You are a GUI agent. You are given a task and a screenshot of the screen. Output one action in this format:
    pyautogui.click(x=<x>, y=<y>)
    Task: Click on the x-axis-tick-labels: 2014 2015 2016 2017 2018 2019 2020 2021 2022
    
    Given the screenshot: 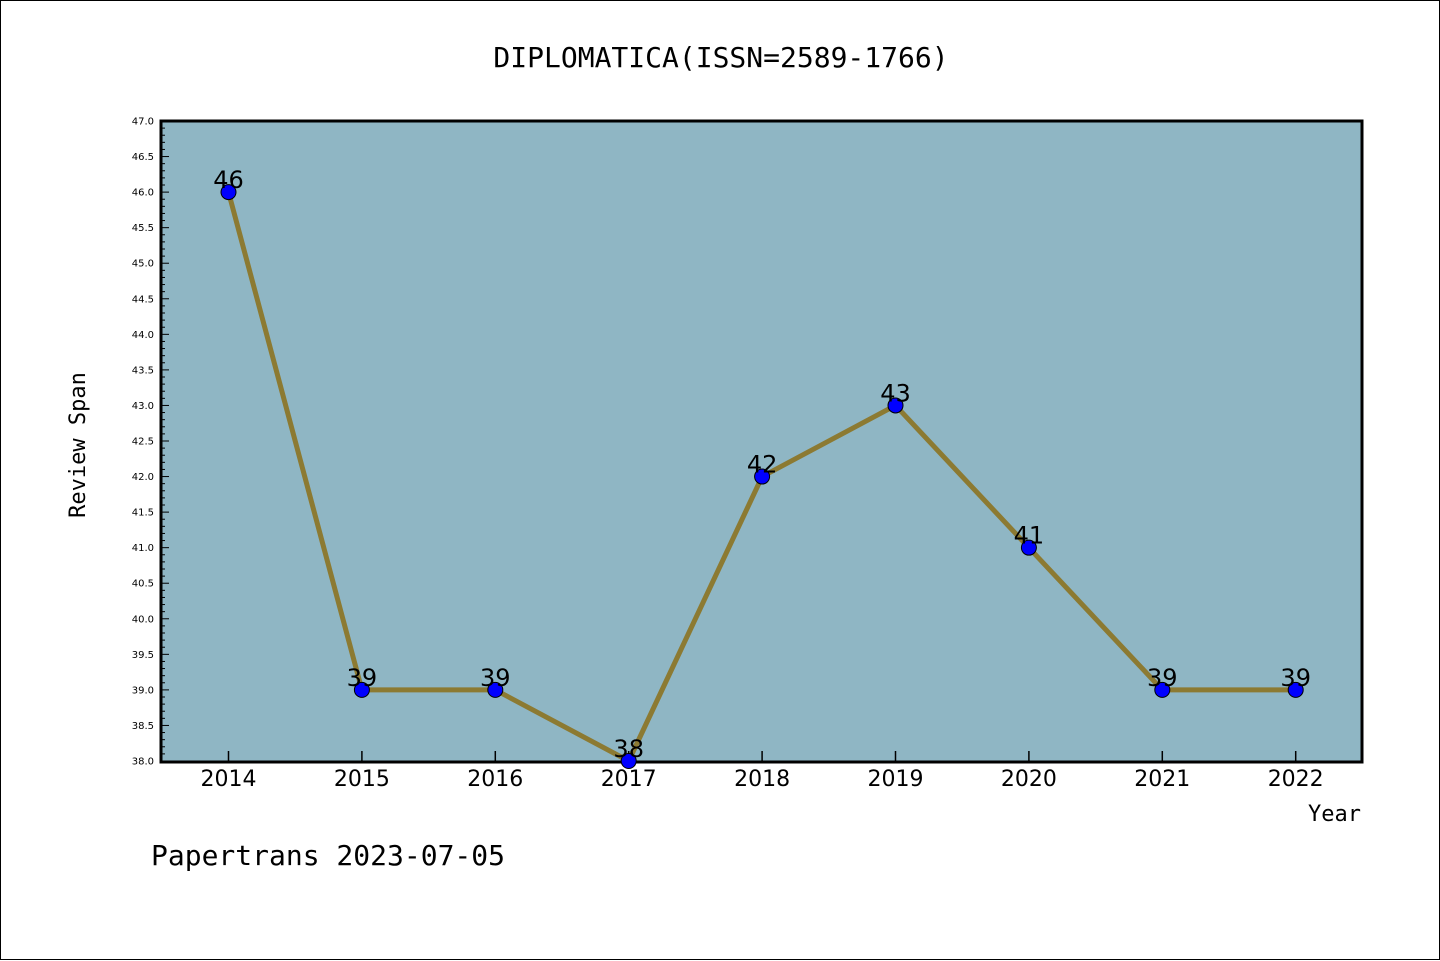 What is the action you would take?
    pyautogui.click(x=762, y=779)
    